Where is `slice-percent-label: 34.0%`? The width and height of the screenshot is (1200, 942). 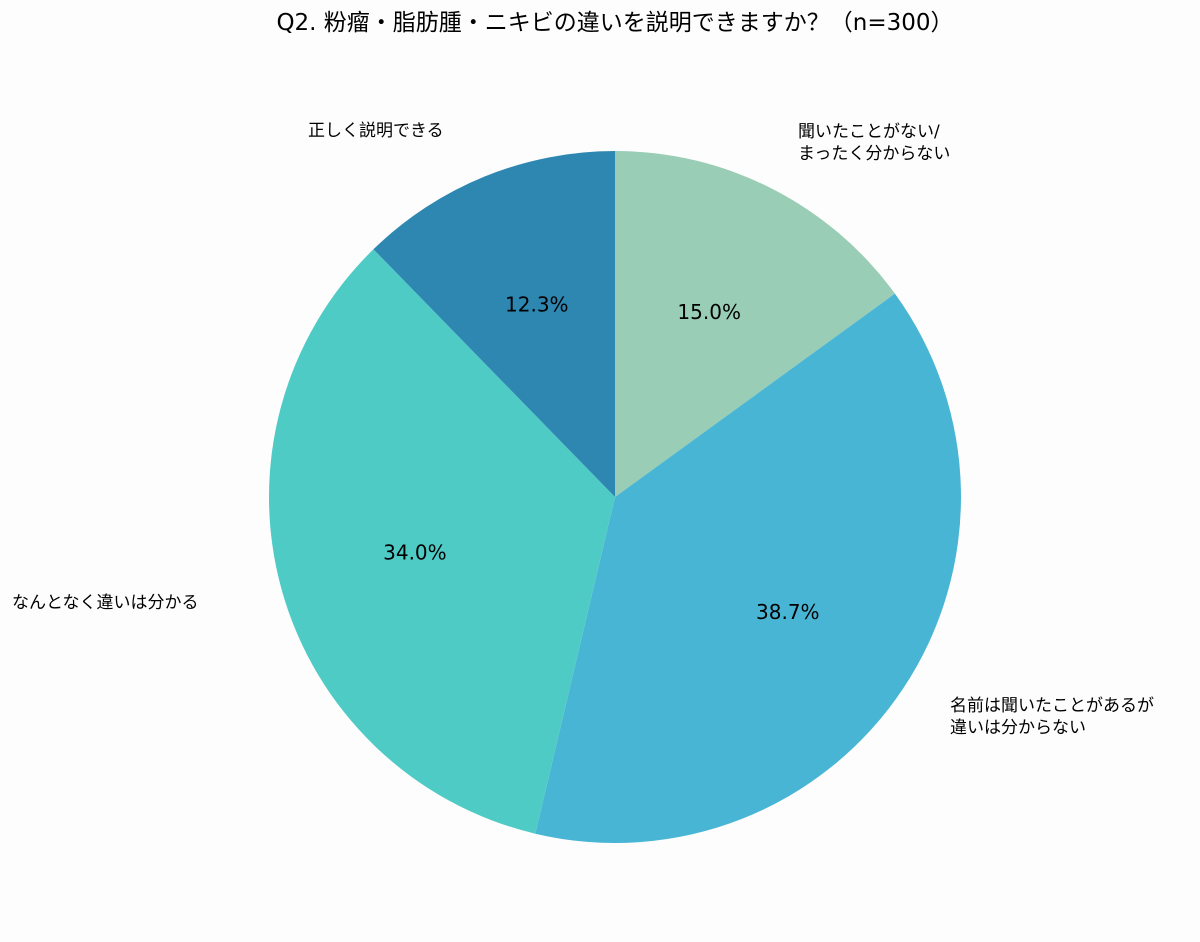 slice-percent-label: 34.0% is located at coordinates (415, 552).